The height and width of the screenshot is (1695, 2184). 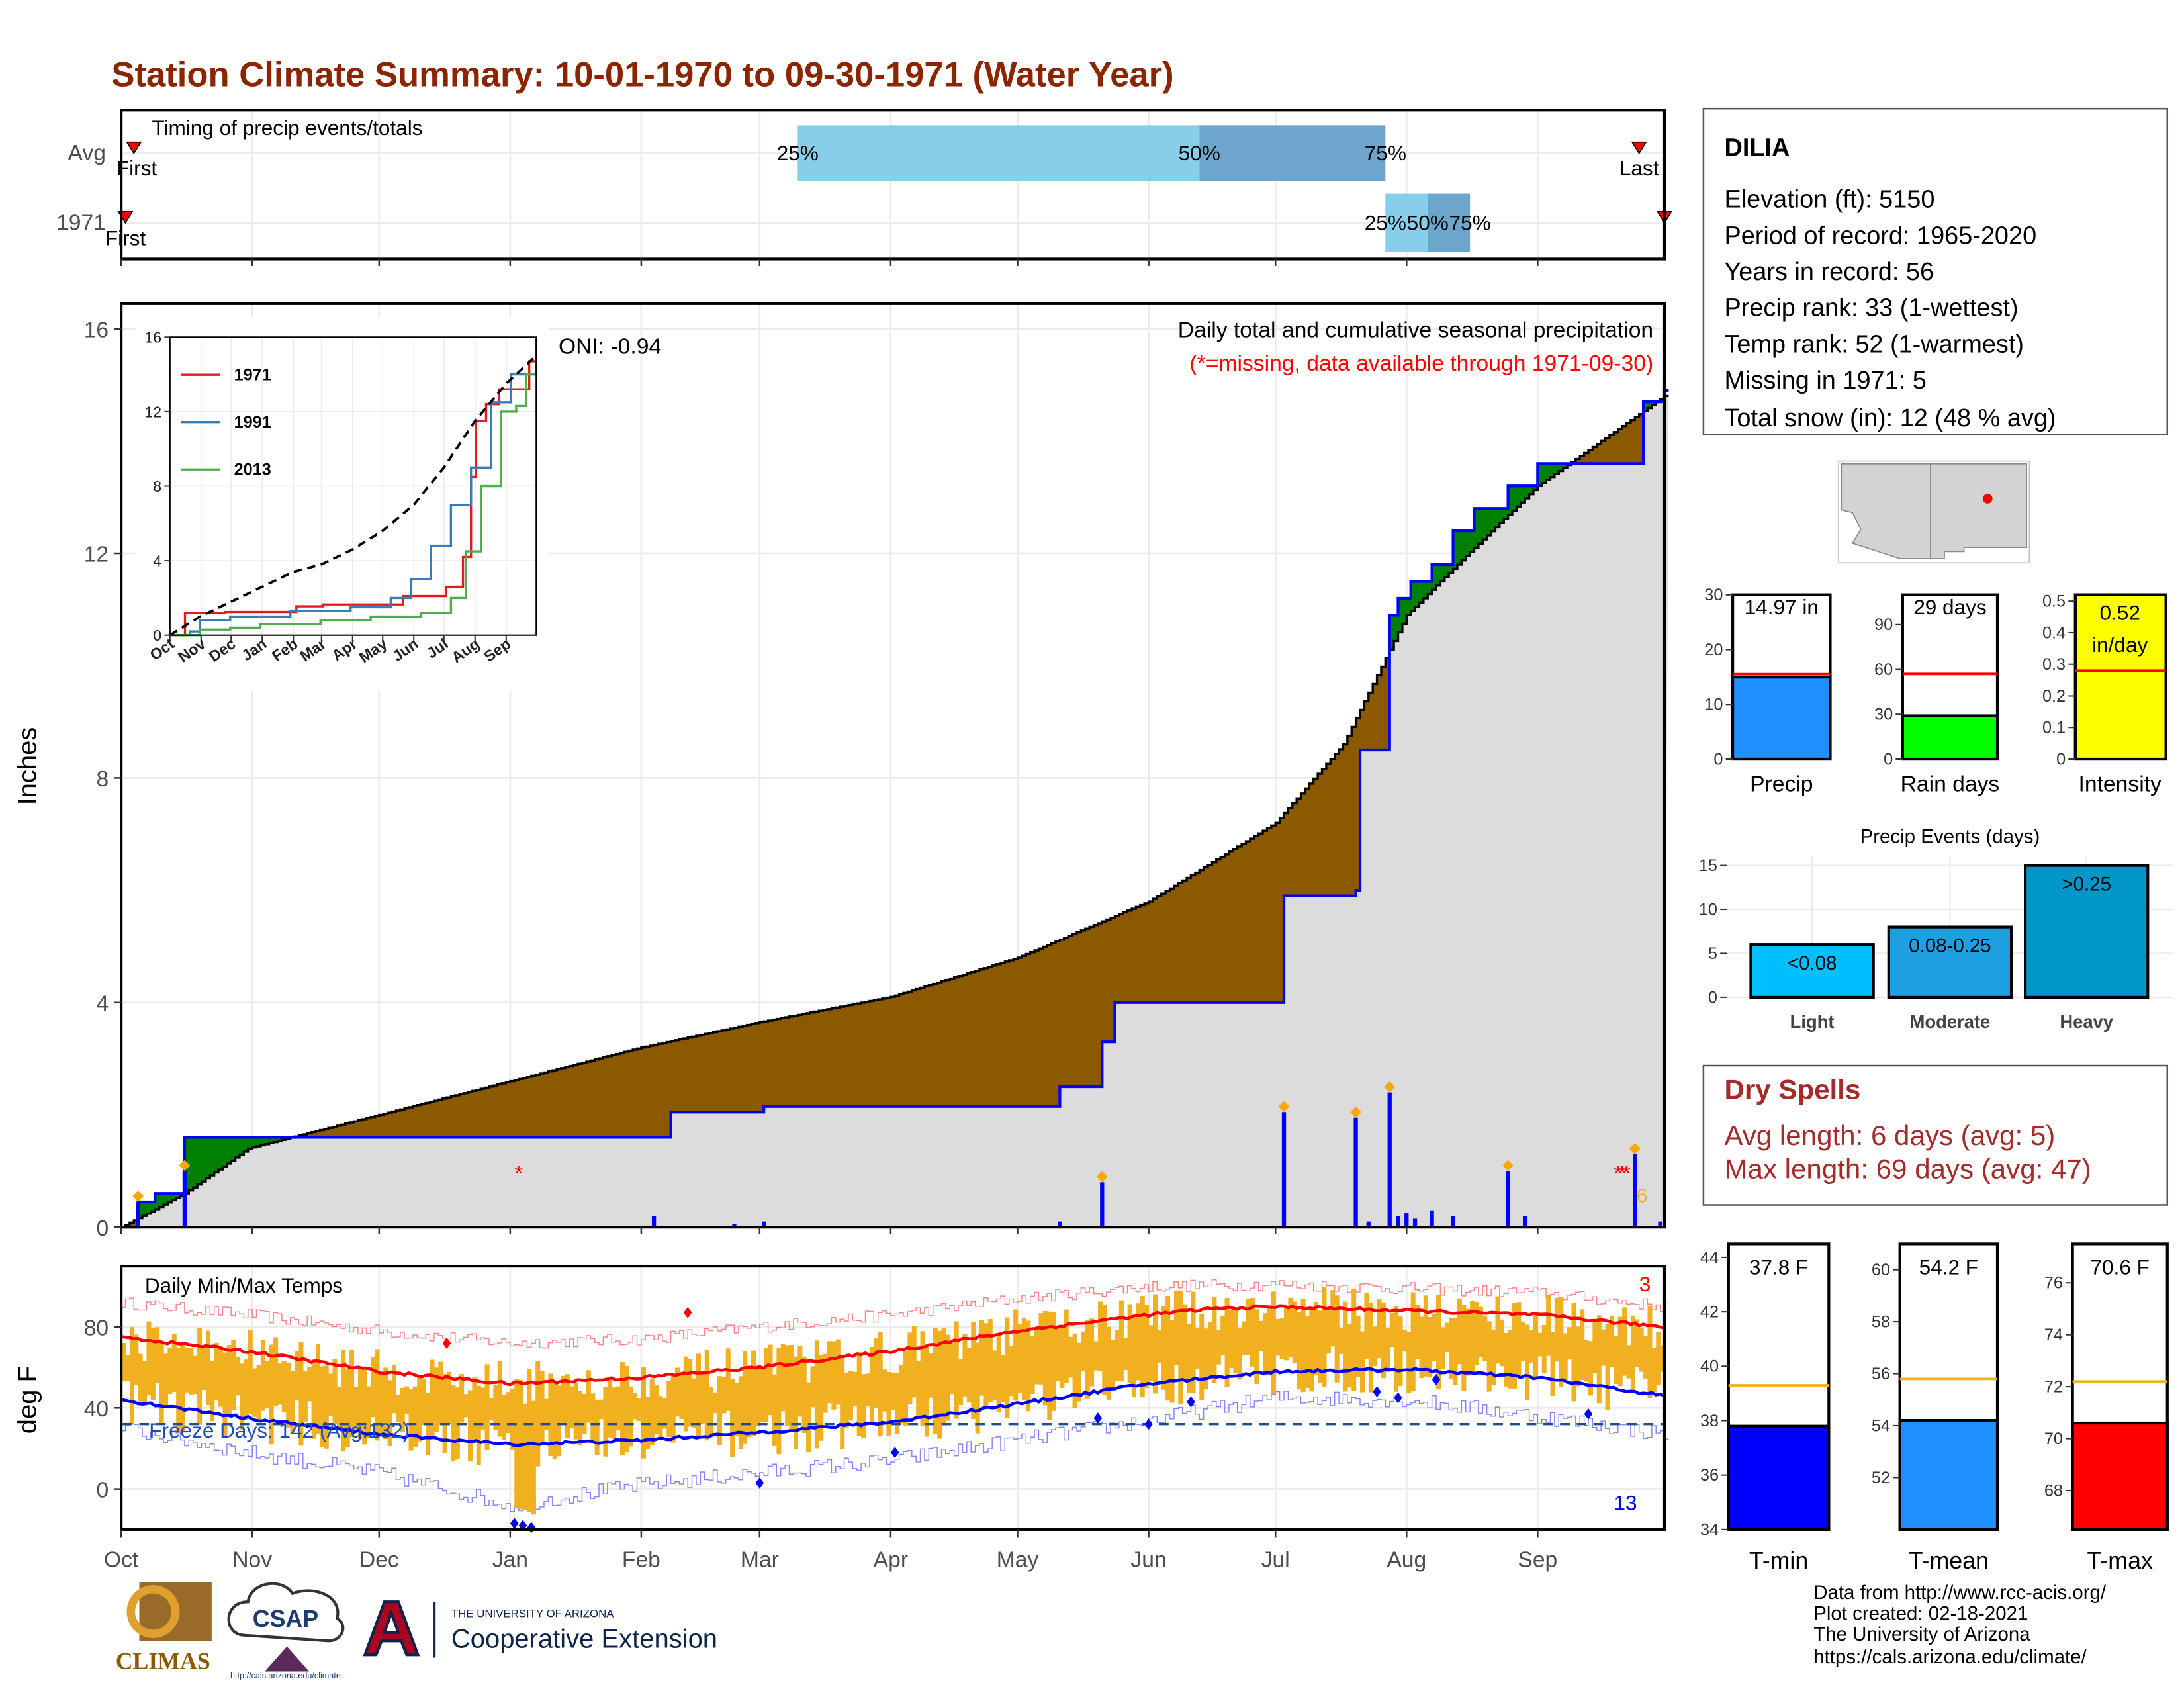 What do you see at coordinates (103, 1228) in the screenshot?
I see `precip-ytick-label-0: 0` at bounding box center [103, 1228].